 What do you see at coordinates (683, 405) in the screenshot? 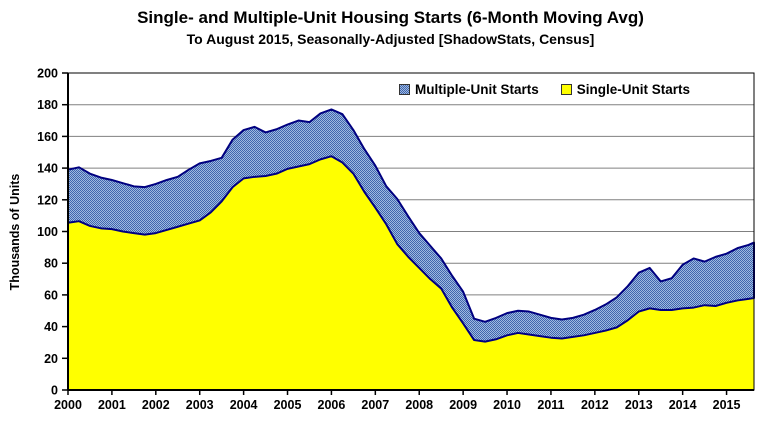
I see `x-tick-label-2014: 2014` at bounding box center [683, 405].